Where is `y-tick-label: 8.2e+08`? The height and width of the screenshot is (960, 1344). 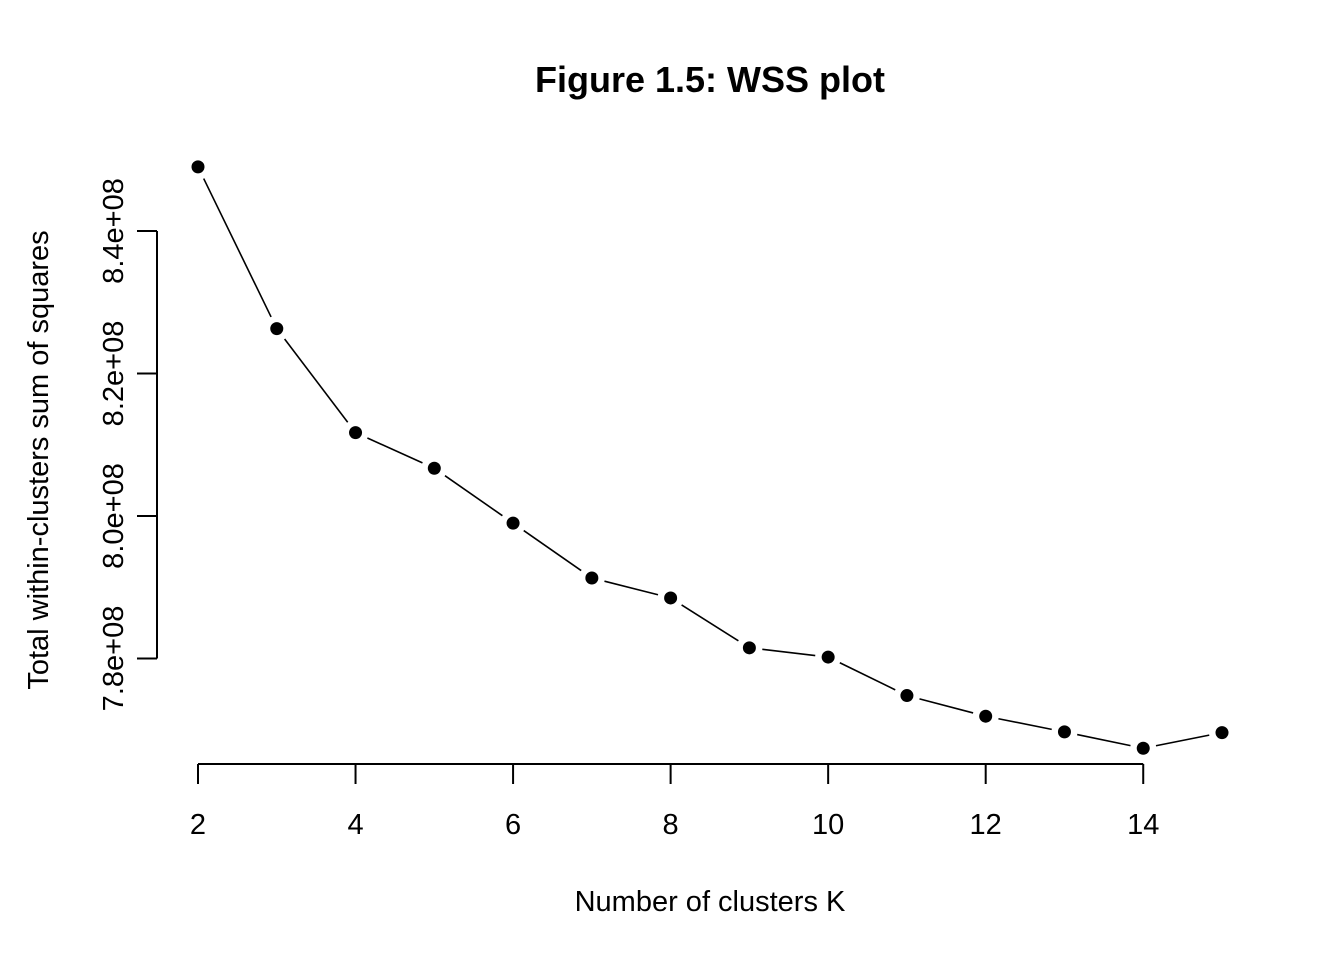 y-tick-label: 8.2e+08 is located at coordinates (114, 374).